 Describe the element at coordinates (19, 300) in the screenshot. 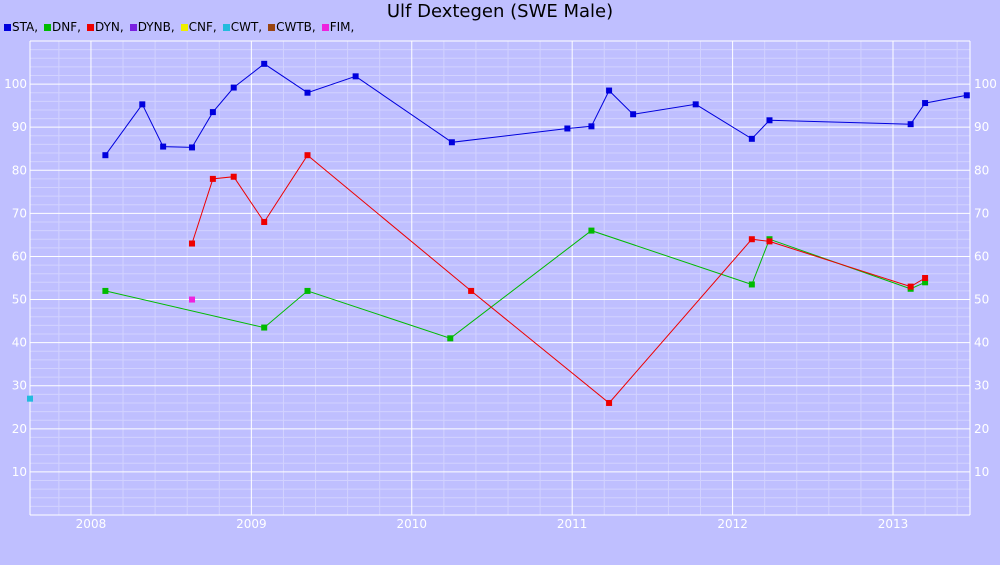

I see `y-tick-label-left: 50` at that location.